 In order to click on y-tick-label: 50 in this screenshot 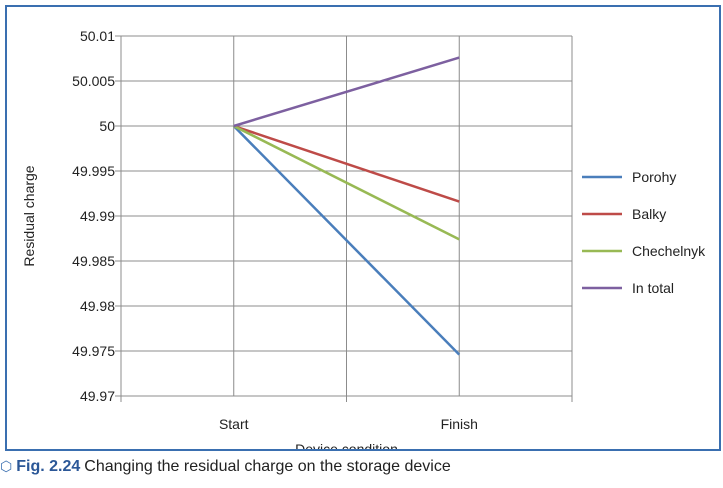, I will do `click(107, 126)`.